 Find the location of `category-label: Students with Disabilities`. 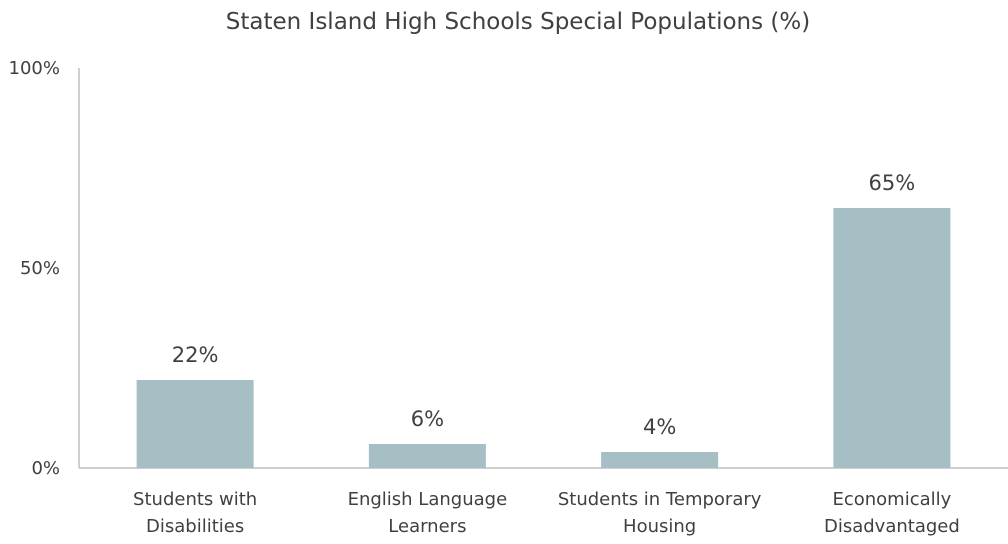

category-label: Students with Disabilities is located at coordinates (195, 513).